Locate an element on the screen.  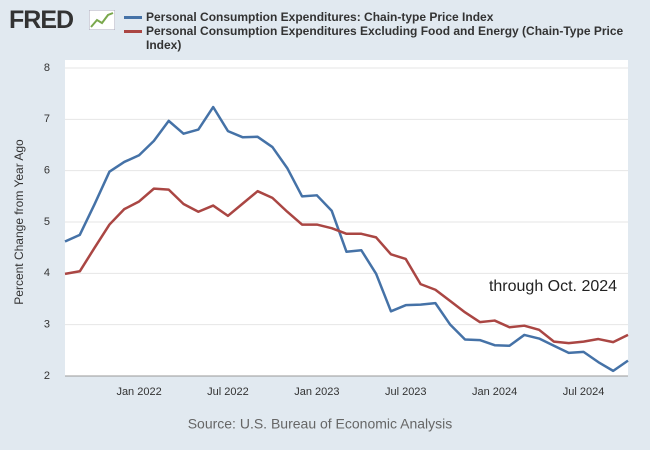
source: Source: U.S. Bureau of Economic Analysis is located at coordinates (320, 424).